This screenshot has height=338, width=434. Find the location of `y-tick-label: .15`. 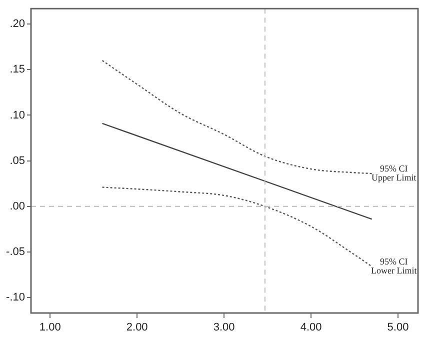

y-tick-label: .15 is located at coordinates (17, 70).